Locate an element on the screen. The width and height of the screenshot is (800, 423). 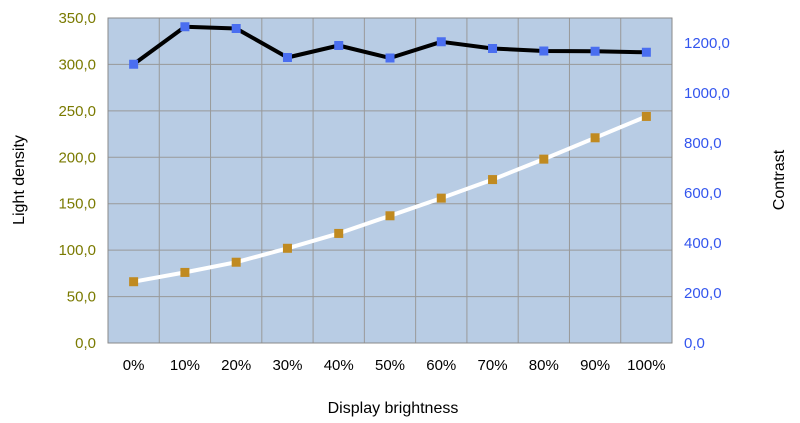
x-tick-label: 30% is located at coordinates (287, 365).